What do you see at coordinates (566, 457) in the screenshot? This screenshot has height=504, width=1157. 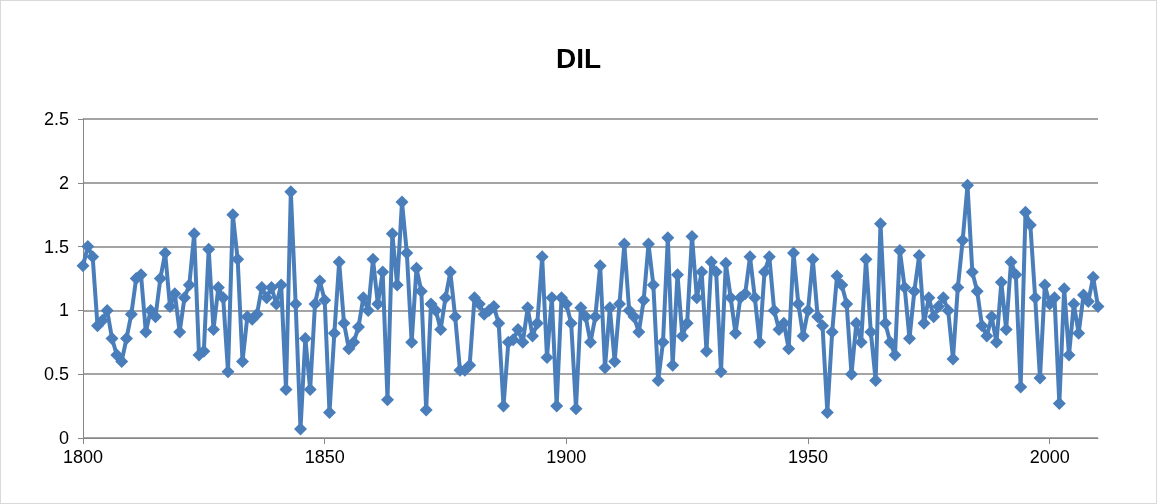 I see `x-tick-label: 1900` at bounding box center [566, 457].